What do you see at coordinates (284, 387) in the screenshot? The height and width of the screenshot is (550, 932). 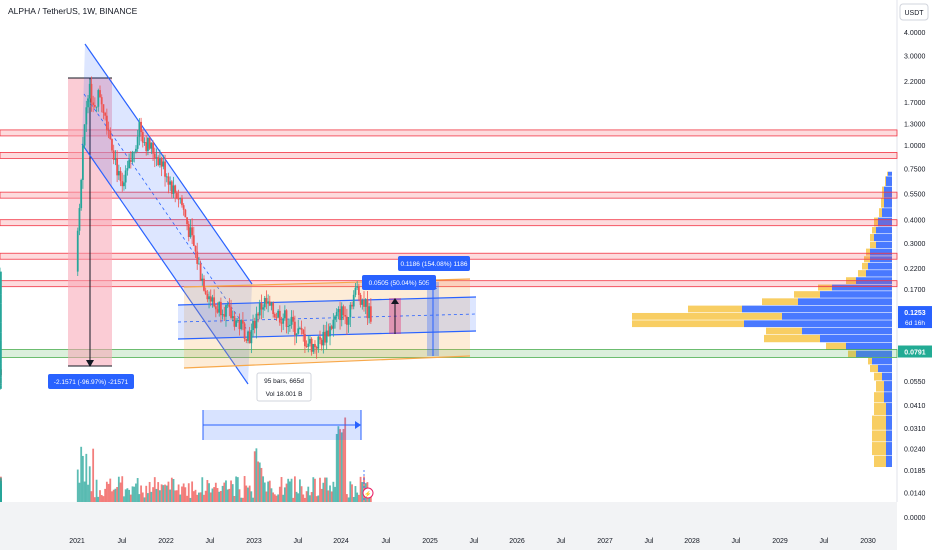 I see `range-info-box` at bounding box center [284, 387].